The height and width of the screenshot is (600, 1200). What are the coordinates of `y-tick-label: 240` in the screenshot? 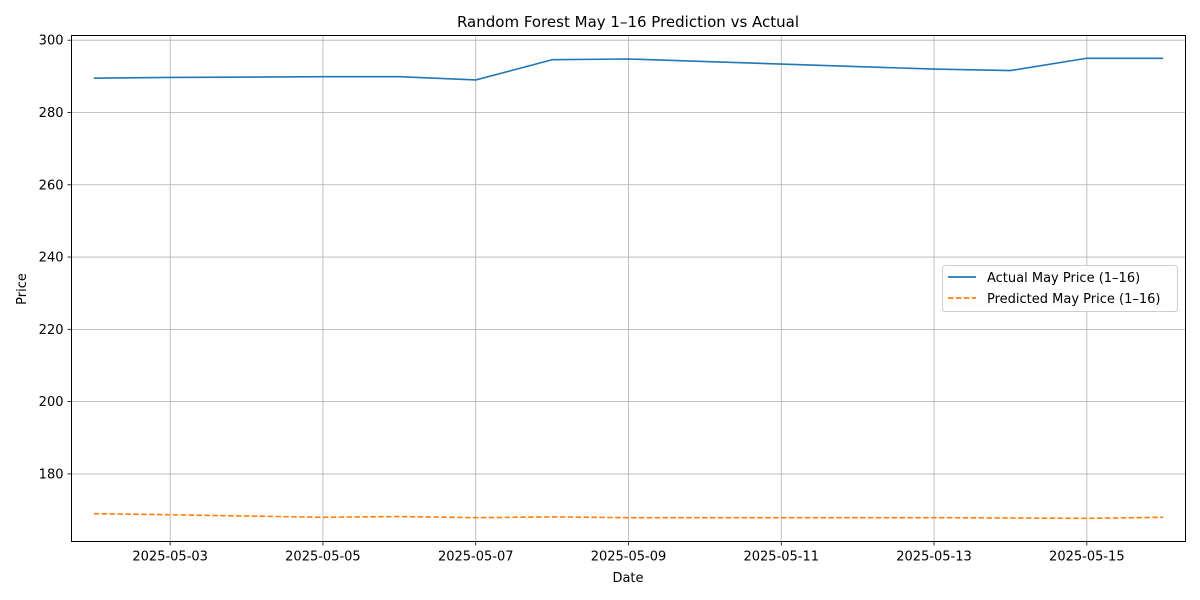 It's located at (51, 258).